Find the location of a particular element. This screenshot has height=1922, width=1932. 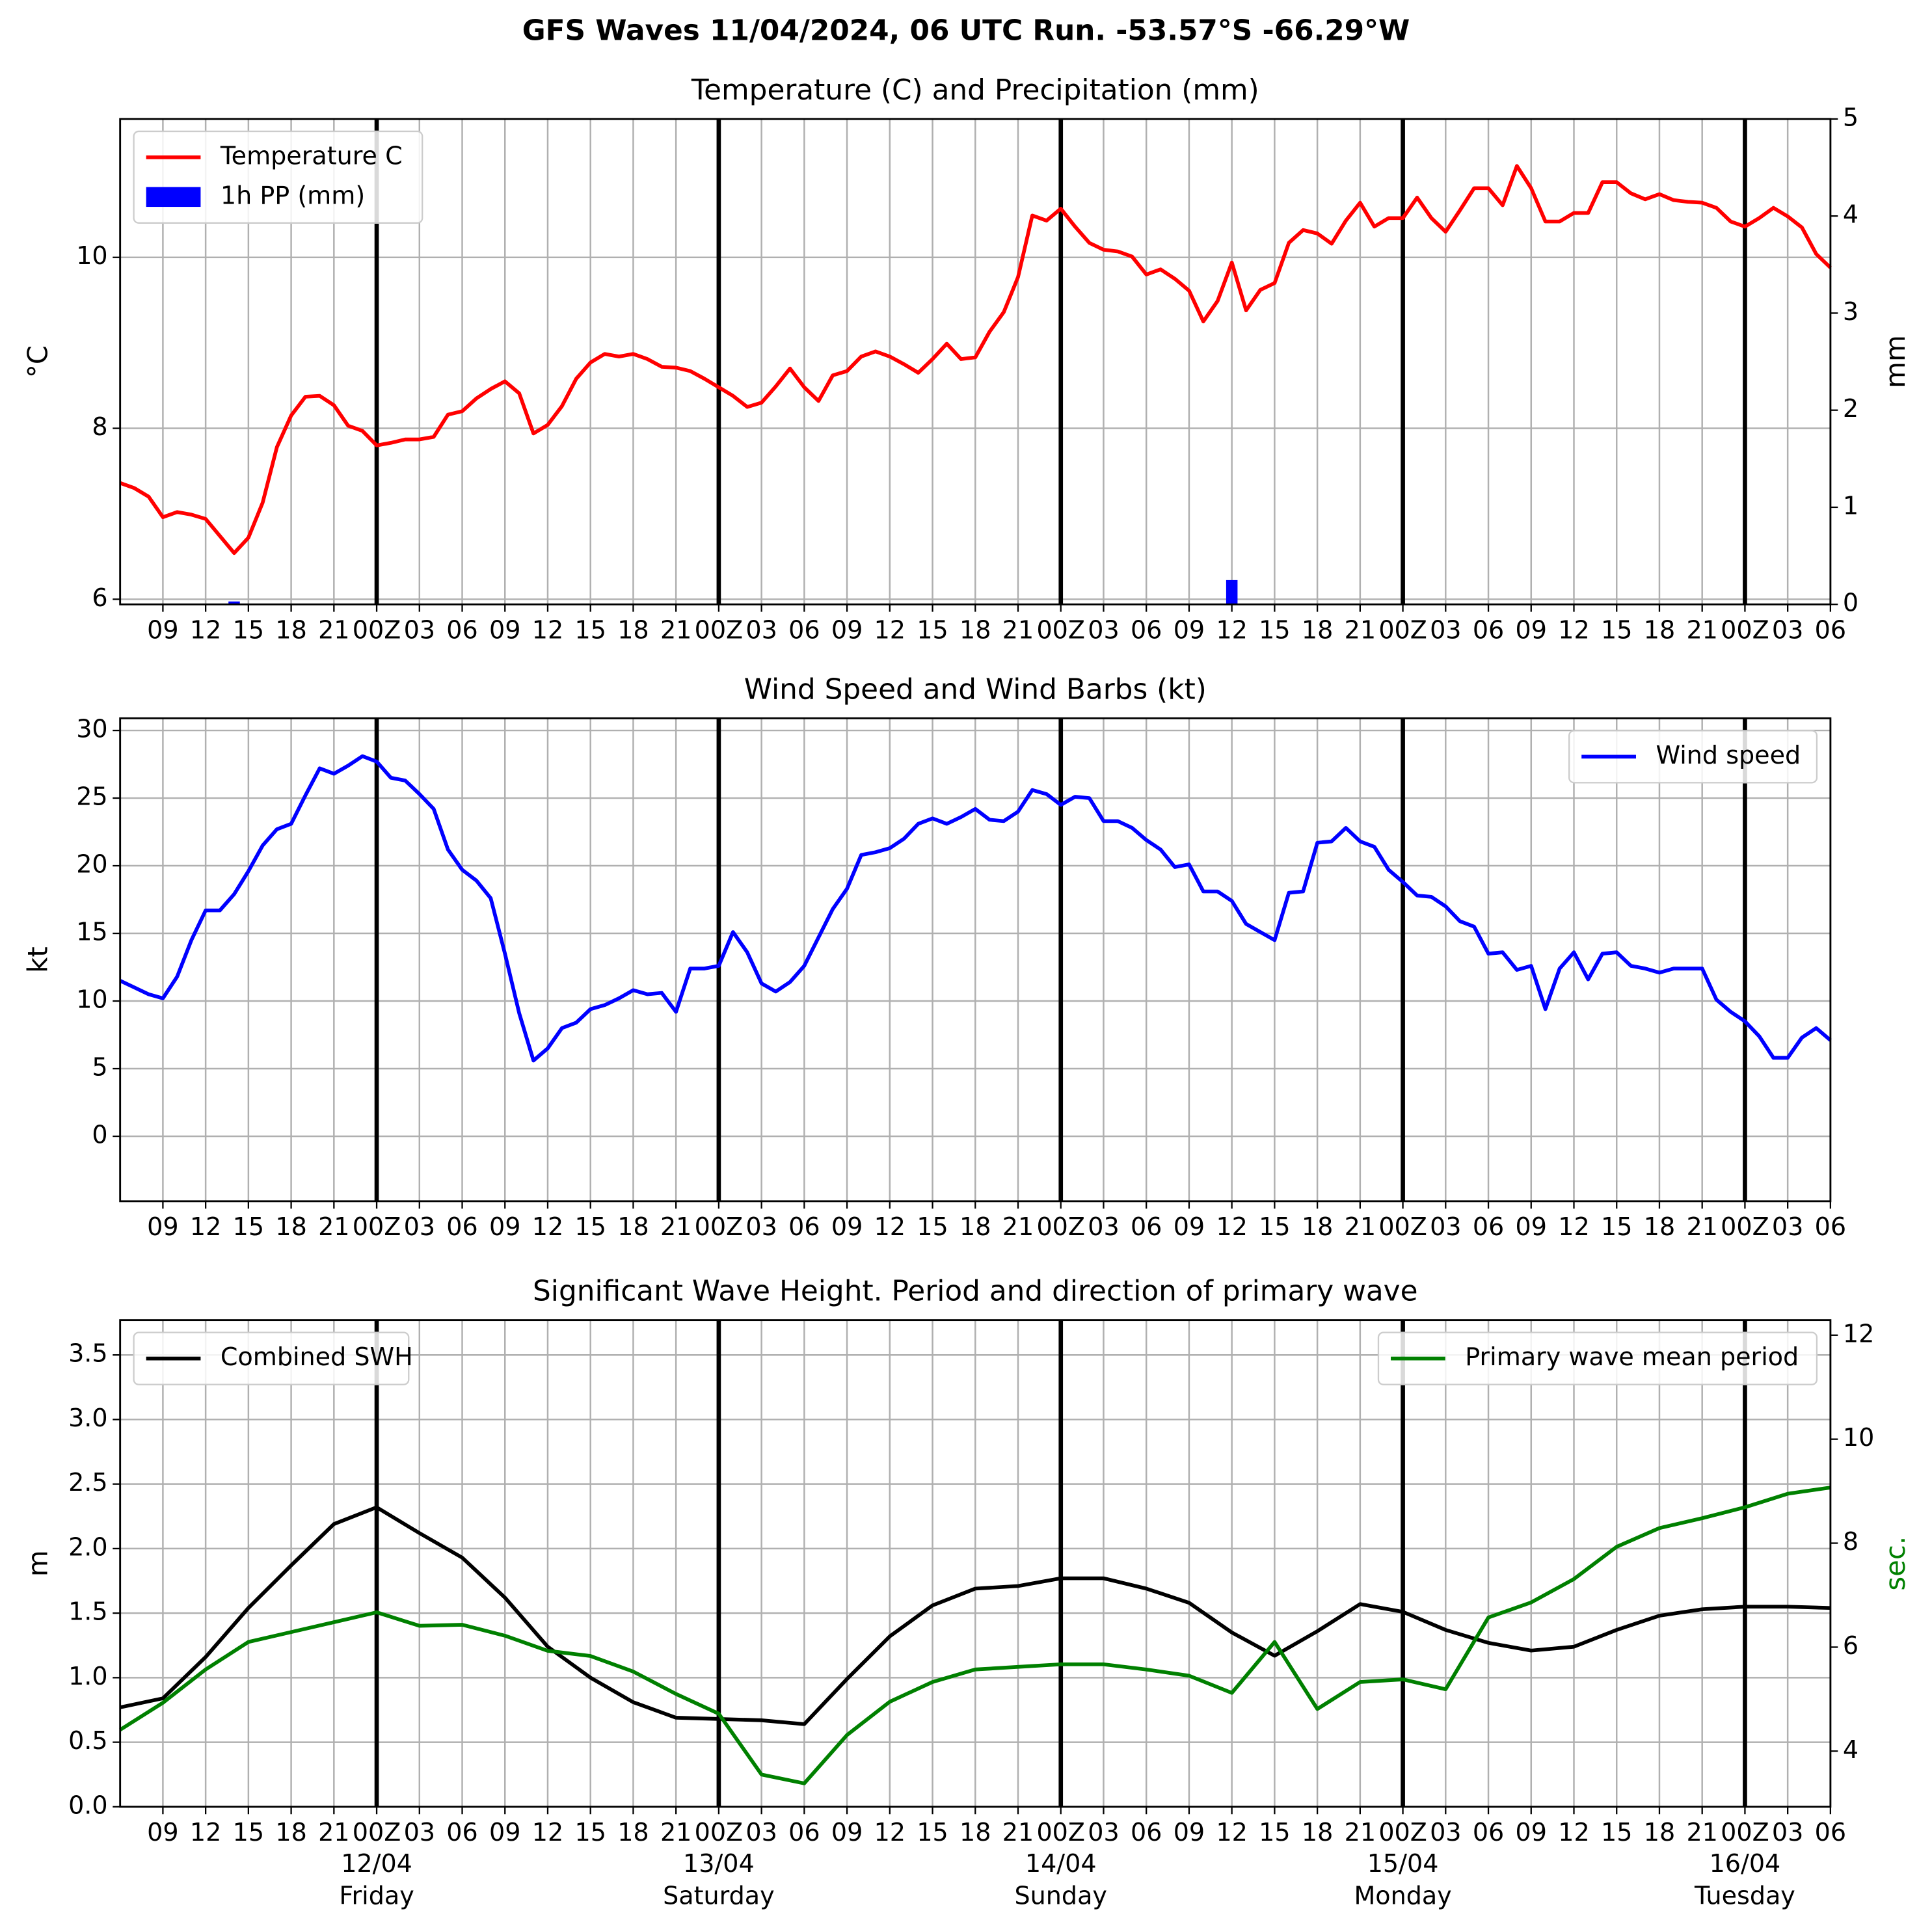

precip-bar is located at coordinates (1232, 592).